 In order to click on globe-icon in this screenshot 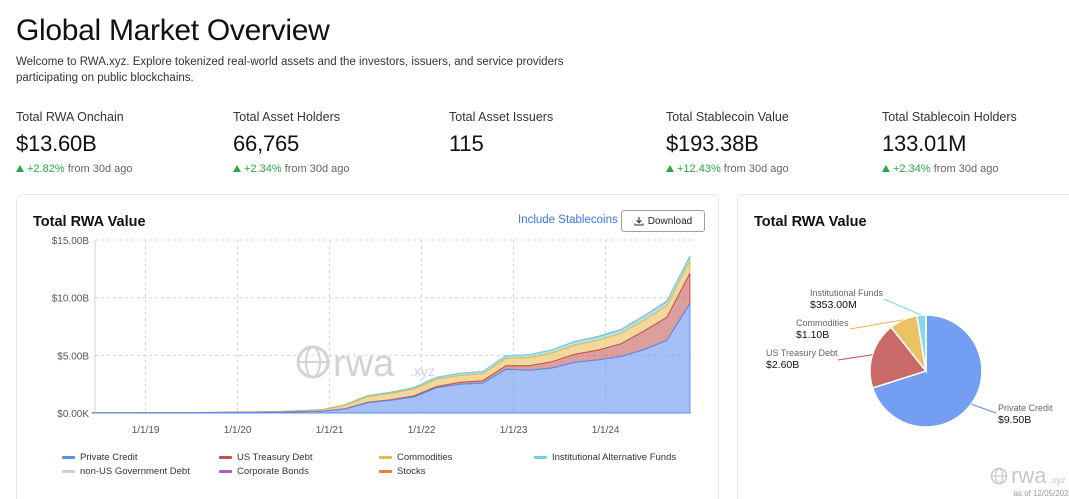, I will do `click(999, 476)`.